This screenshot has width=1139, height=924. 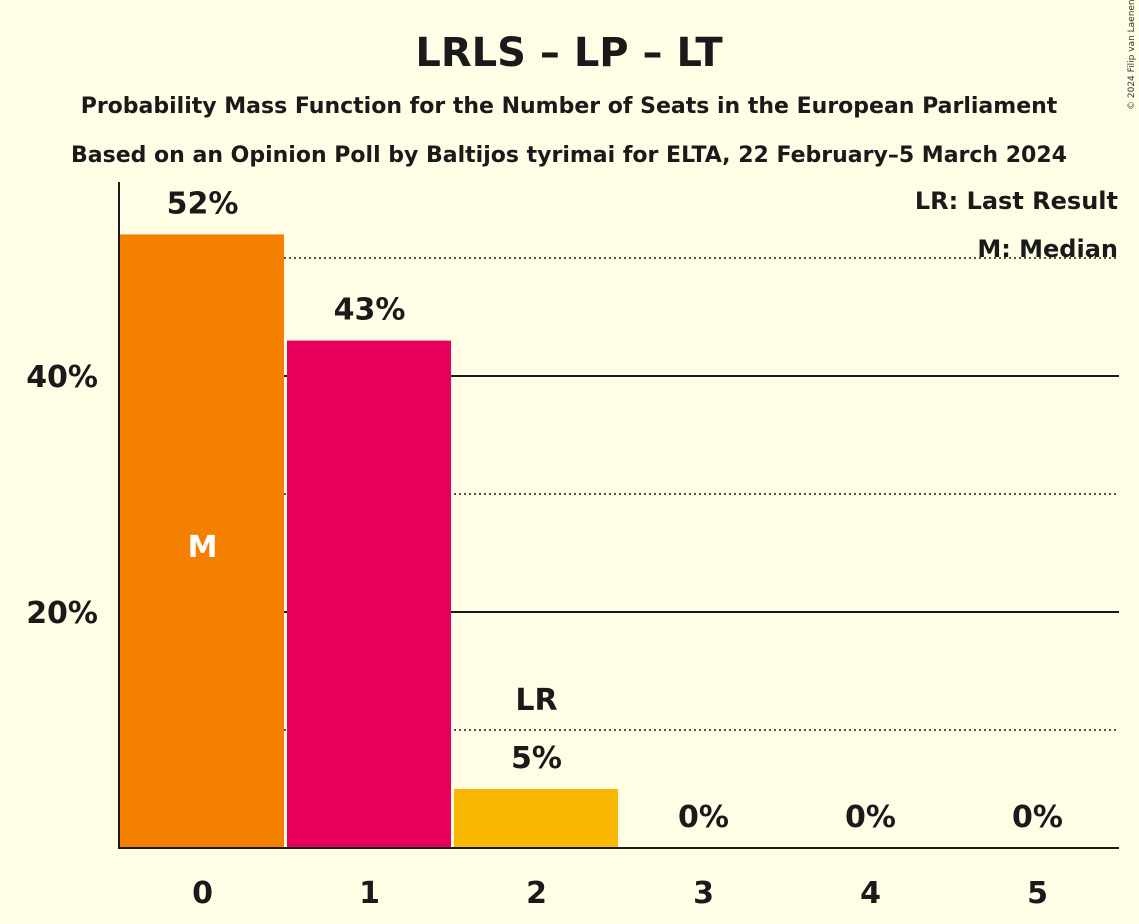 I want to click on bar-value-label: 5%, so click(x=536, y=758).